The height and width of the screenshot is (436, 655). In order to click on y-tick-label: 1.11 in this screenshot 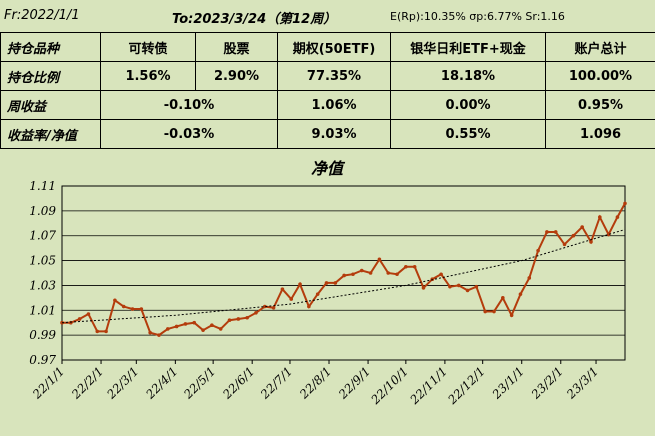, I will do `click(42, 186)`.